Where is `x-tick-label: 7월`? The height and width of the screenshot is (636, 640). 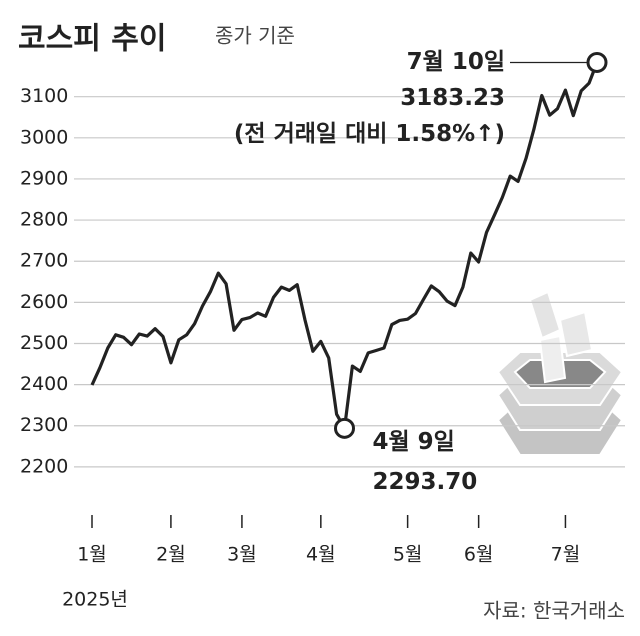 x-tick-label: 7월 is located at coordinates (566, 555).